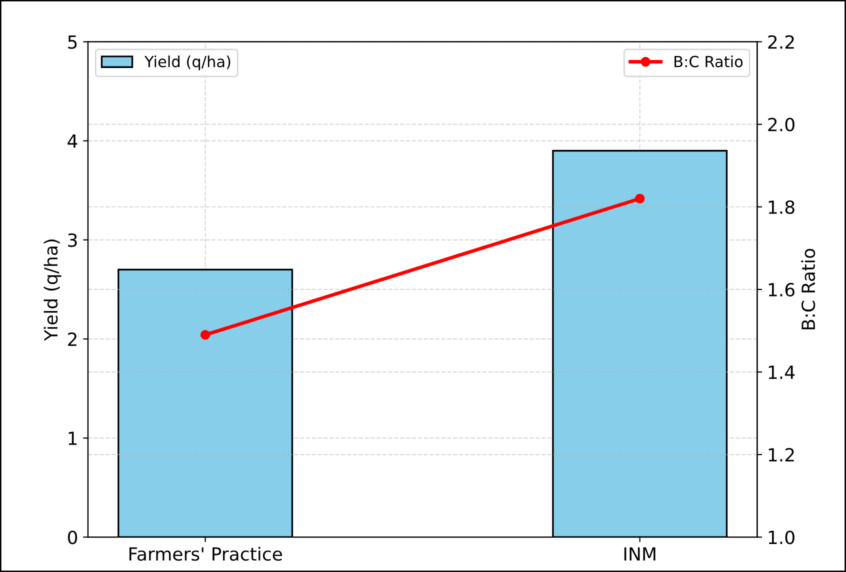 The image size is (846, 572). I want to click on x-tick-label: Farmers' Practice, so click(205, 553).